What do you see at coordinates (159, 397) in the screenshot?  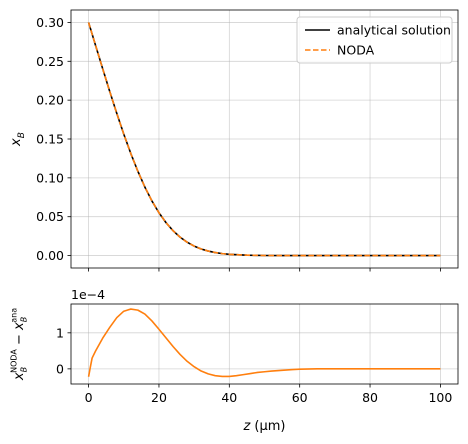 I see `x-tick-label: 20` at bounding box center [159, 397].